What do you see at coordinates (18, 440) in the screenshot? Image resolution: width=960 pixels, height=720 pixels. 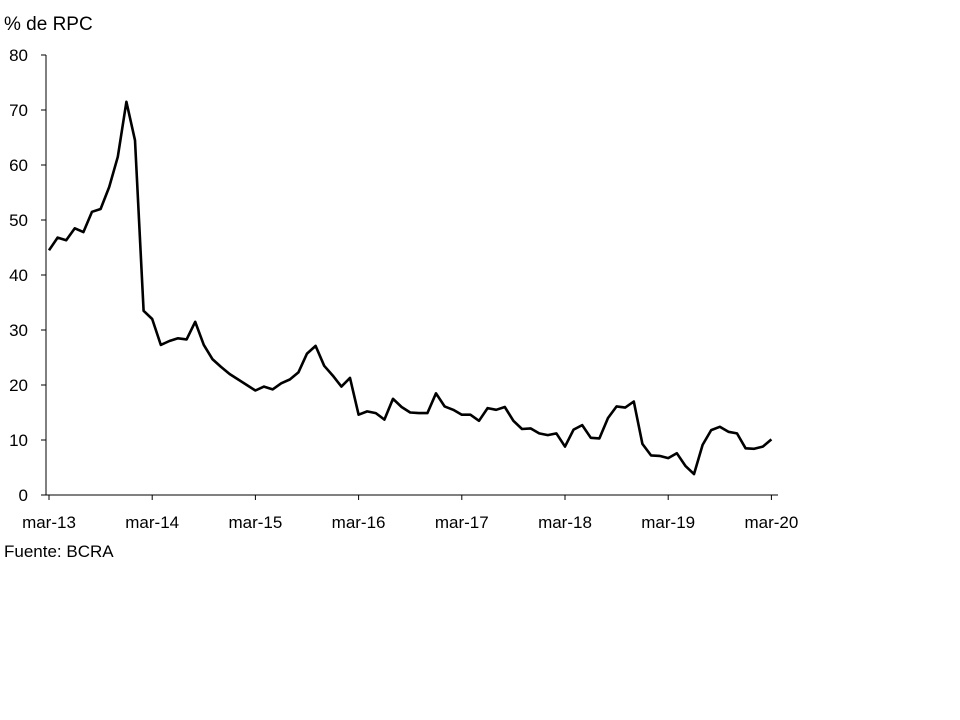 I see `y-tick-label: 10` at bounding box center [18, 440].